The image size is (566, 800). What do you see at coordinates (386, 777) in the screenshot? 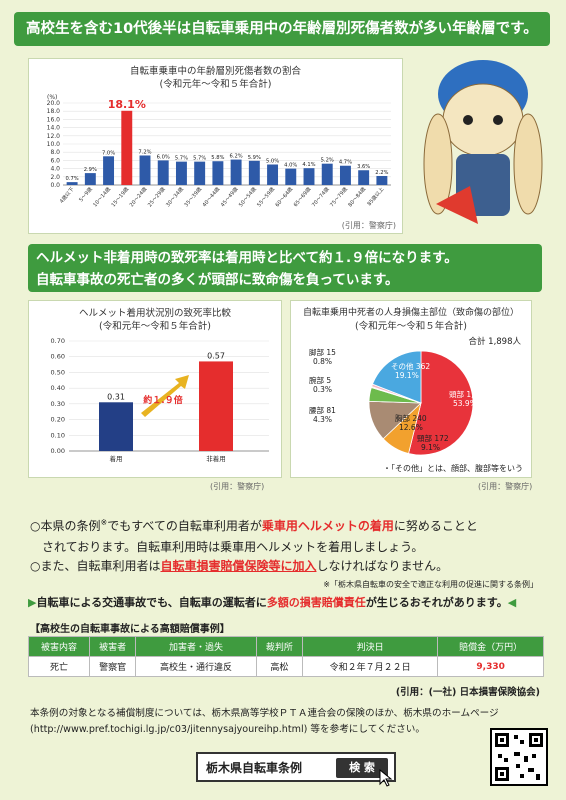
I see `cursor-icon` at bounding box center [386, 777].